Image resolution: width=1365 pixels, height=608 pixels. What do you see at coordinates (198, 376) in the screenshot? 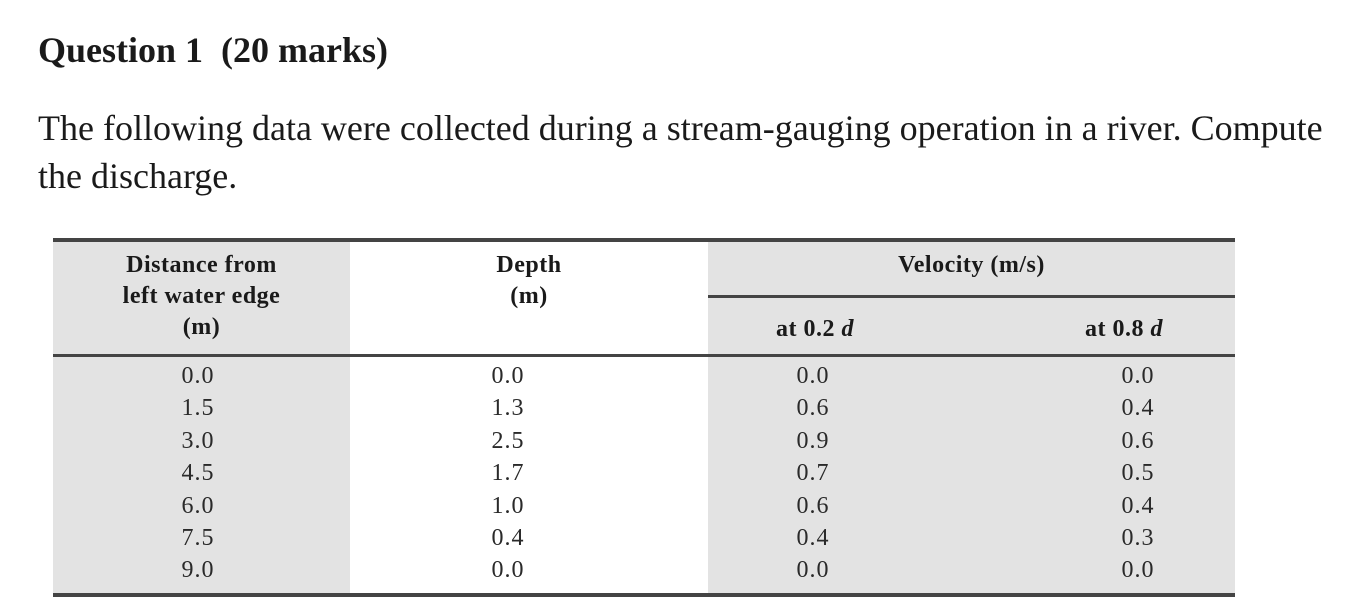
I see `distance-value: 0.0` at bounding box center [198, 376].